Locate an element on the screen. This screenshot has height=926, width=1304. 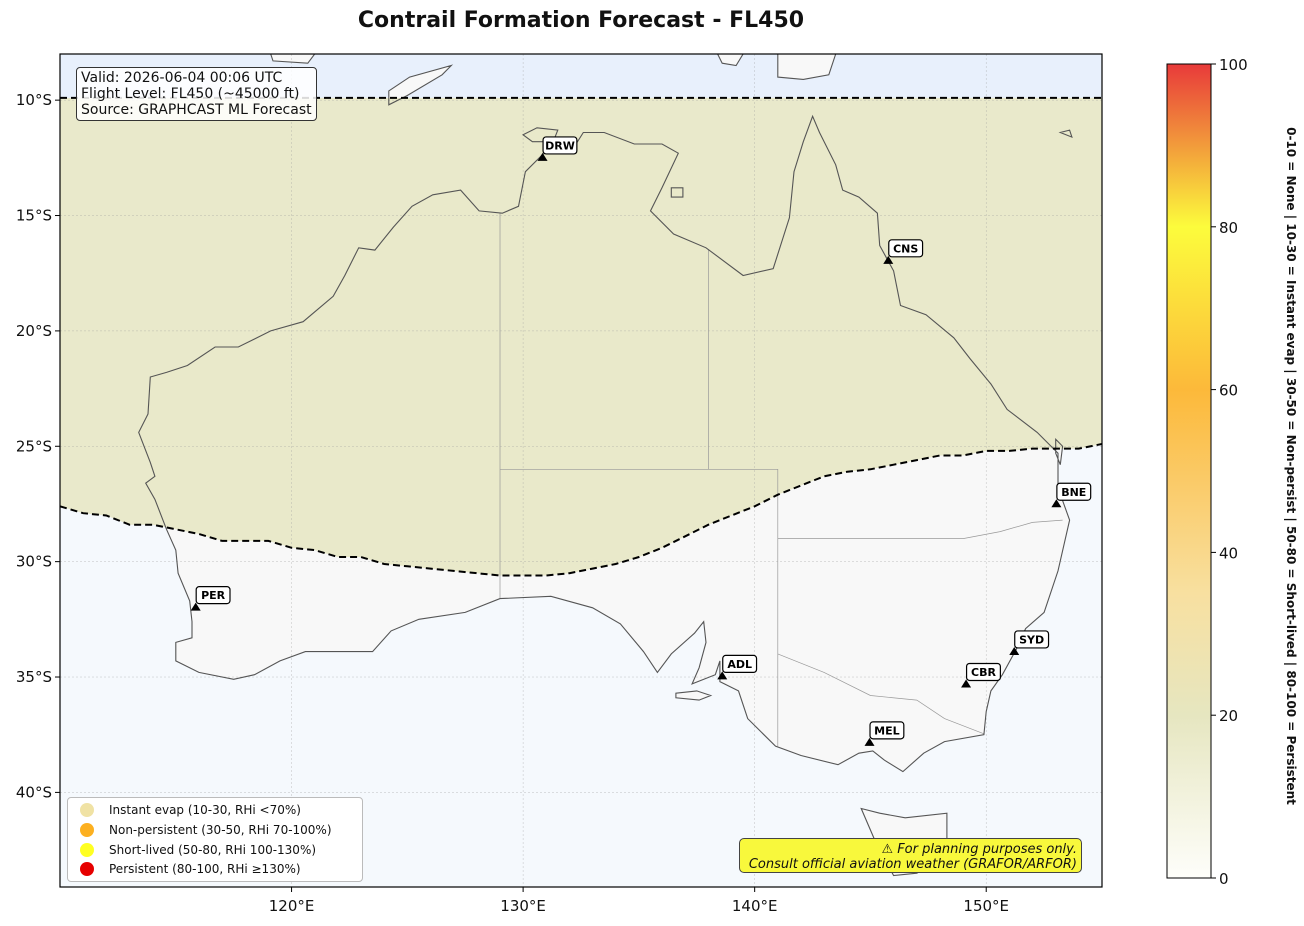
lat-tick-label: 40°S is located at coordinates (34, 792).